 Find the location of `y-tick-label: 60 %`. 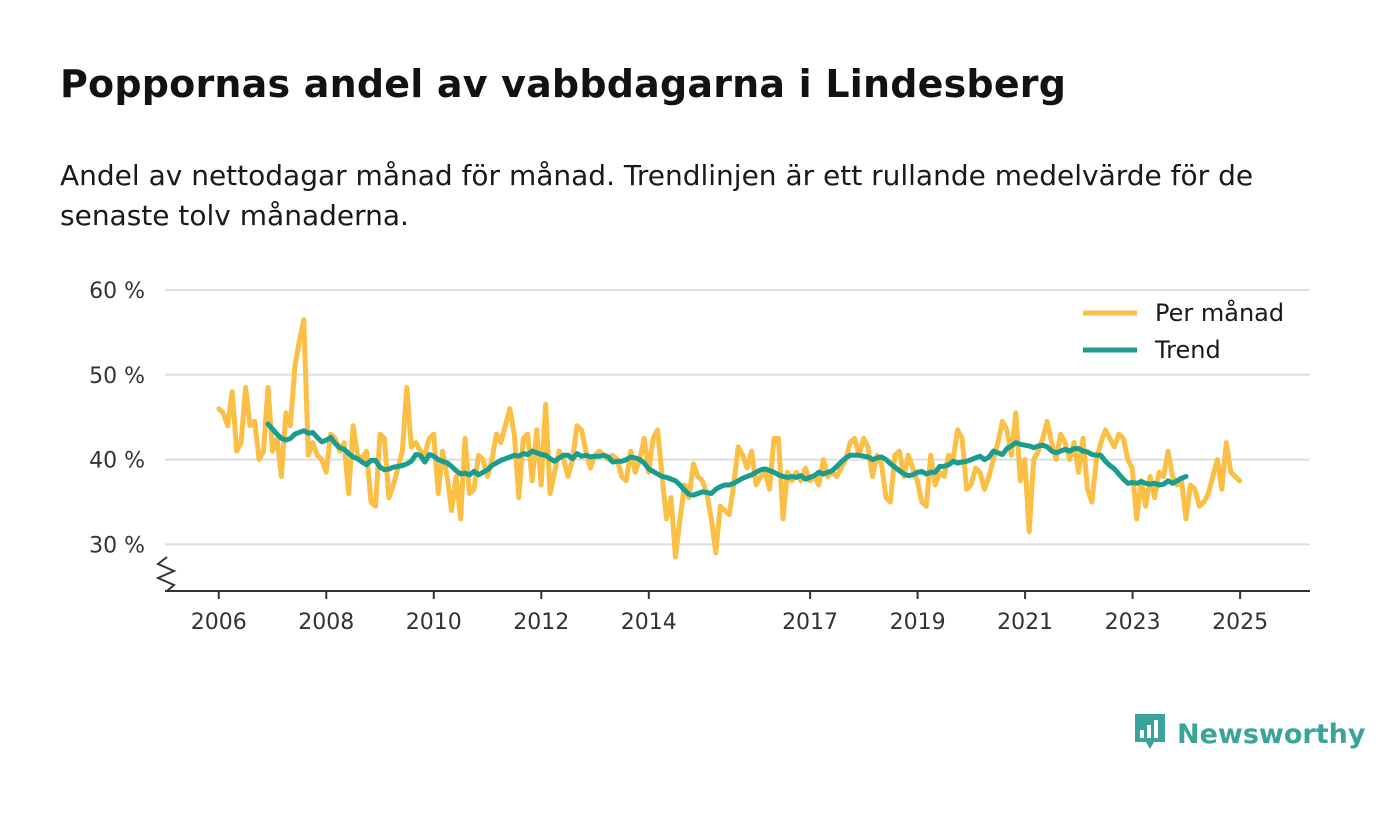

y-tick-label: 60 % is located at coordinates (117, 291).